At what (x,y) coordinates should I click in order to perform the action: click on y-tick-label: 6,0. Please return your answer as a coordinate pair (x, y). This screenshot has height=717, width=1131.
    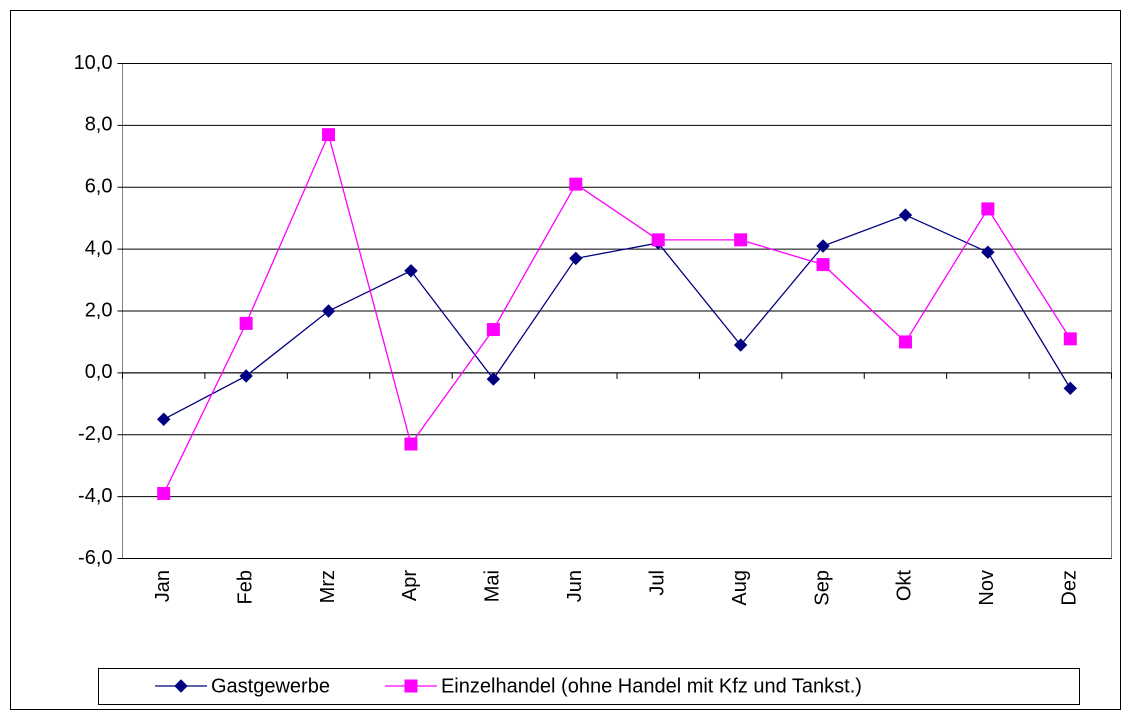
    Looking at the image, I should click on (99, 187).